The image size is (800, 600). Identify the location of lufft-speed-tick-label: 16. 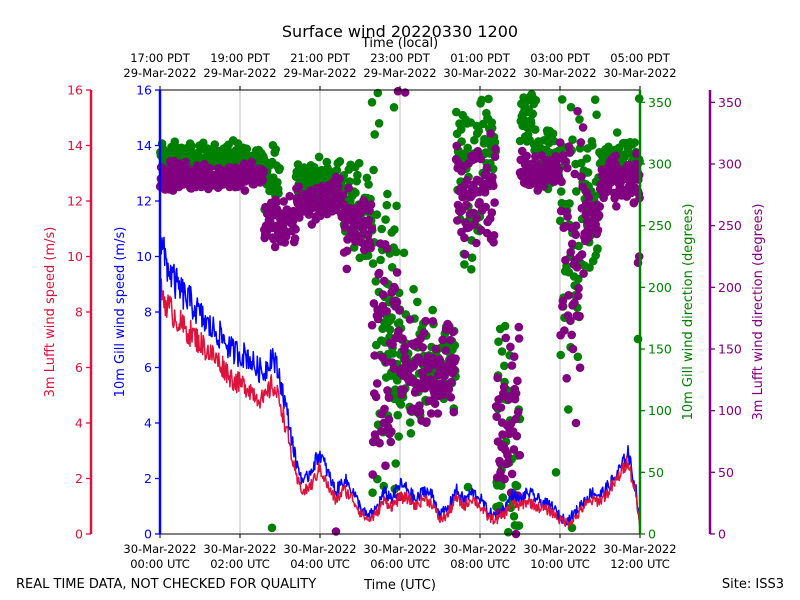
(75, 90).